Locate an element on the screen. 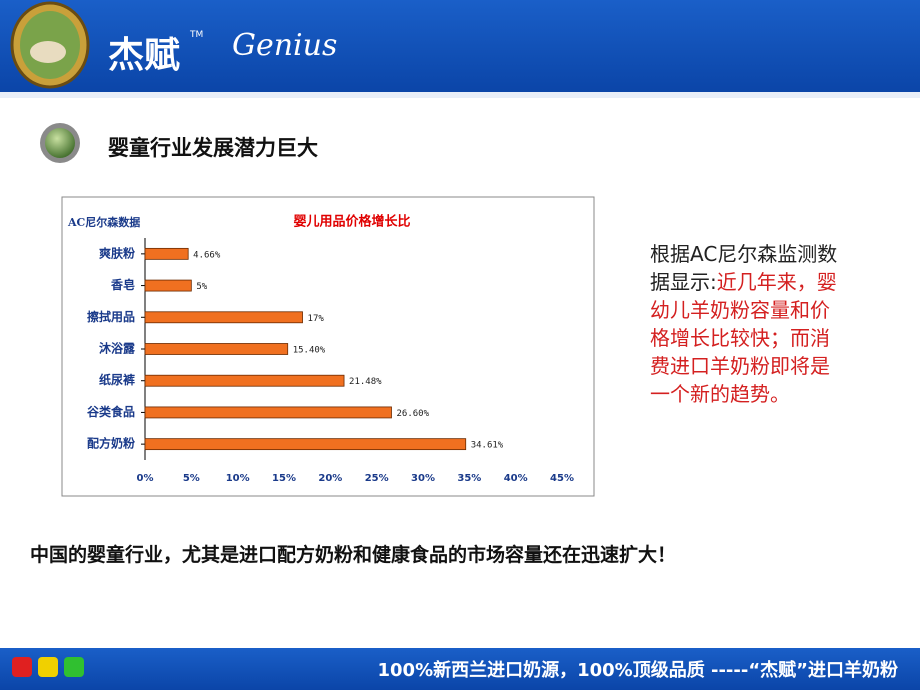  bullet is located at coordinates (60, 143).